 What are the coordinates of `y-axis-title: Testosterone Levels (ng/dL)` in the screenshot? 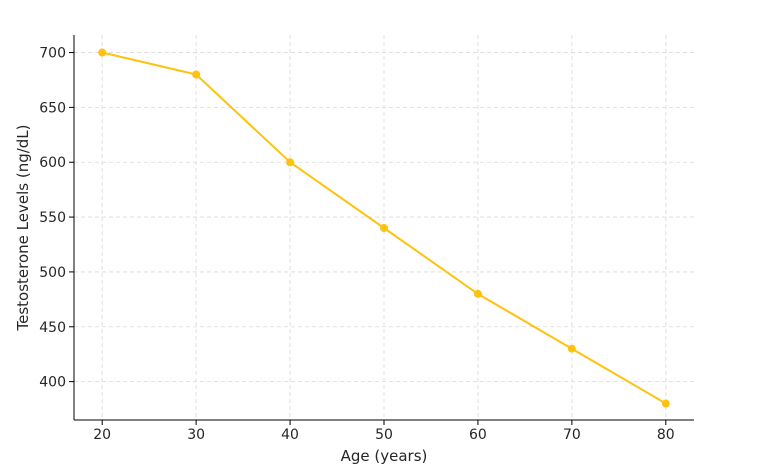 It's located at (23, 227).